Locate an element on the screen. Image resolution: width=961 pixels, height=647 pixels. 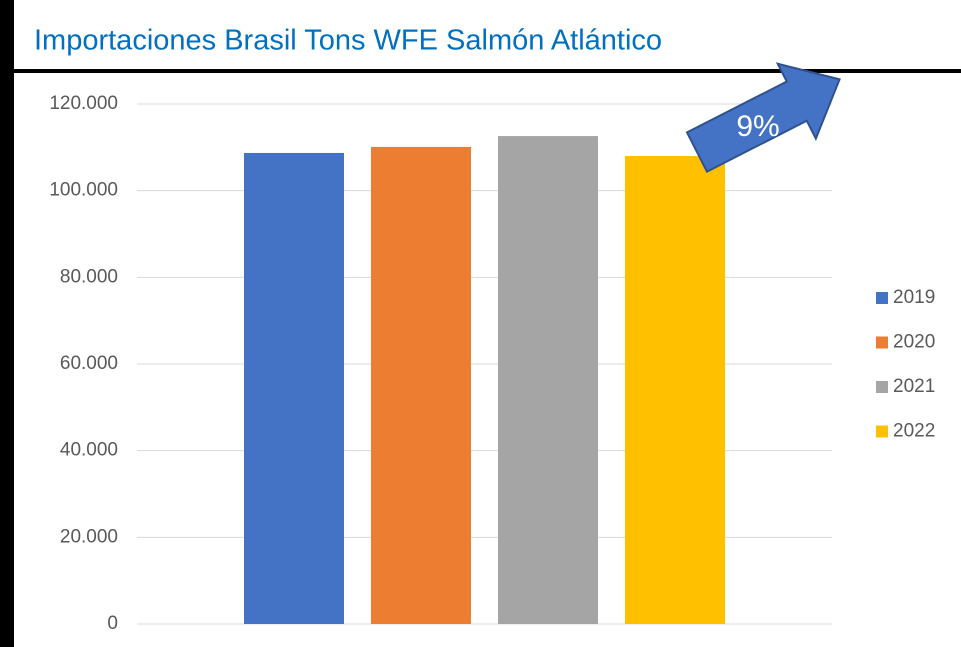
y-tick-label: 40.000 is located at coordinates (89, 450).